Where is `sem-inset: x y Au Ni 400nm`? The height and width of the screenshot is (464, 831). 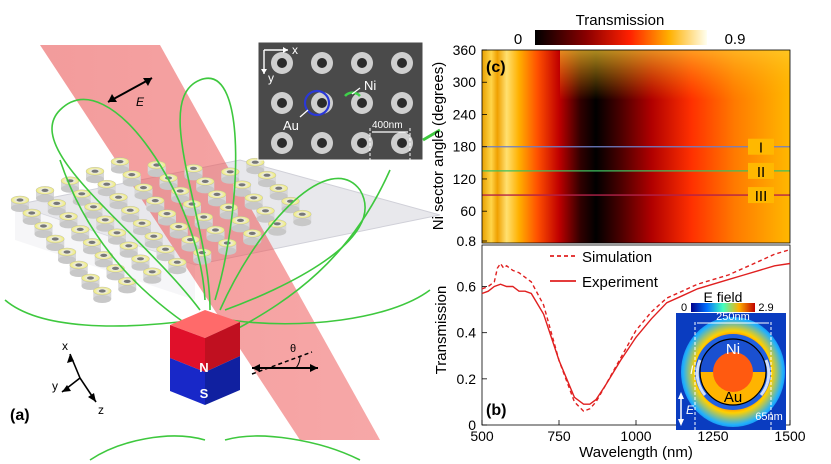
sem-inset: x y Au Ni 400nm is located at coordinates (340, 101).